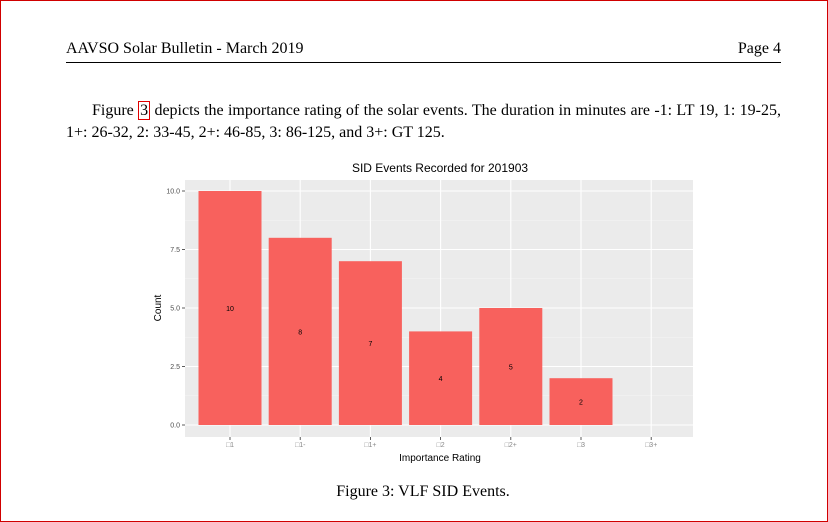 This screenshot has width=828, height=522. Describe the element at coordinates (175, 309) in the screenshot. I see `y-tick-label: 5.0` at that location.